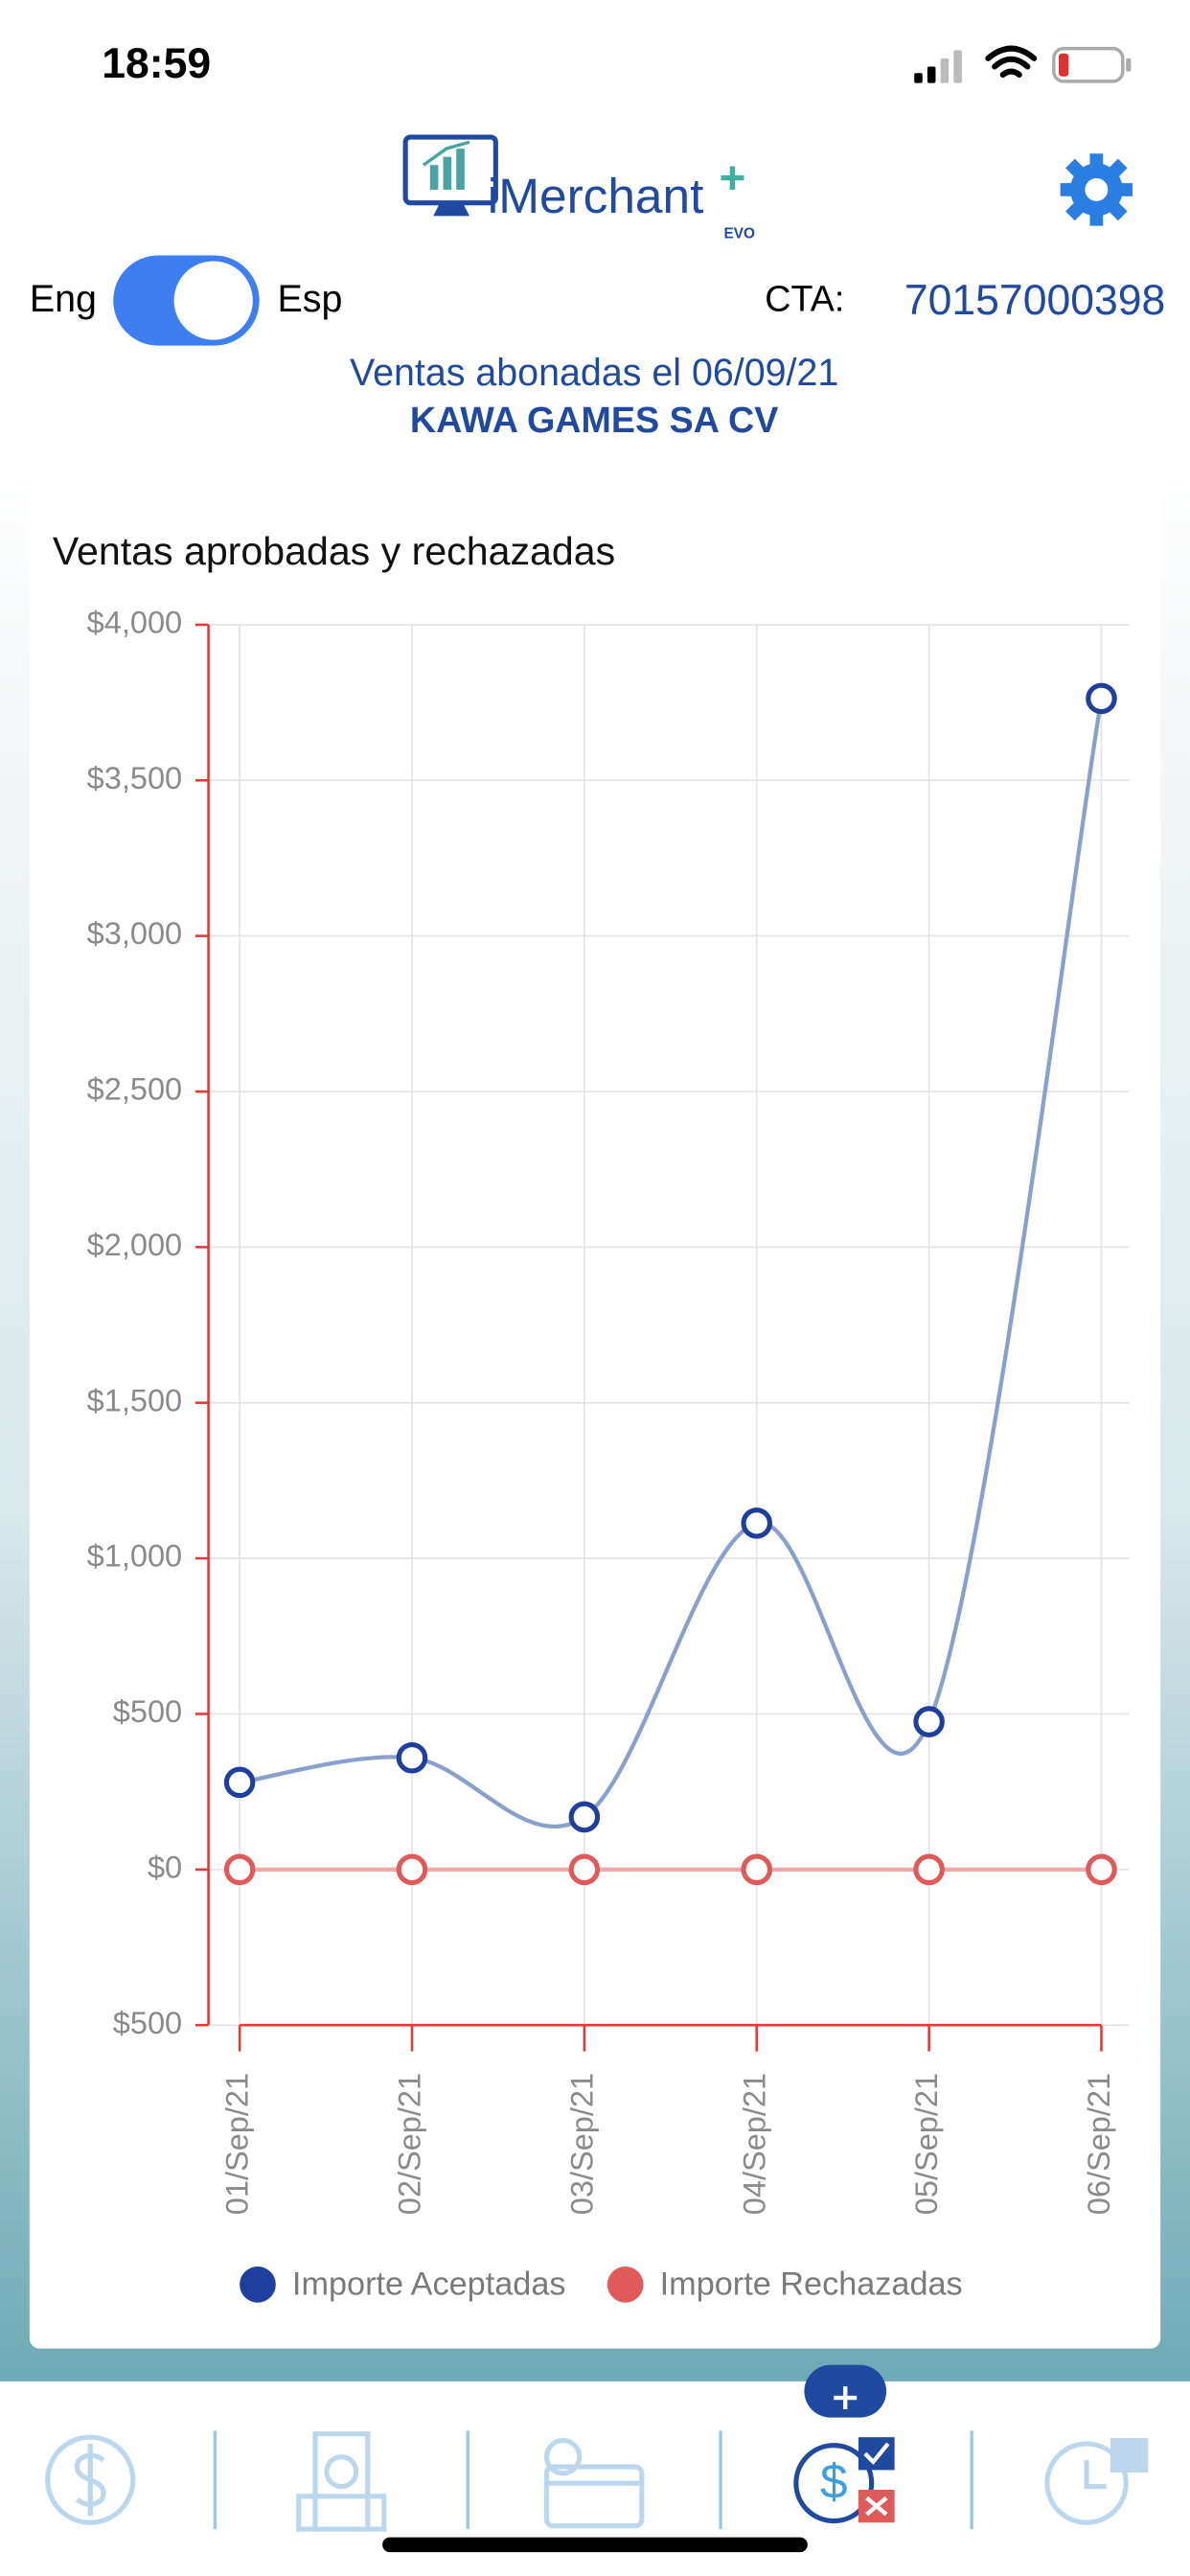  What do you see at coordinates (334, 551) in the screenshot?
I see `chart-title: Ventas aprobadas y rechazadas` at bounding box center [334, 551].